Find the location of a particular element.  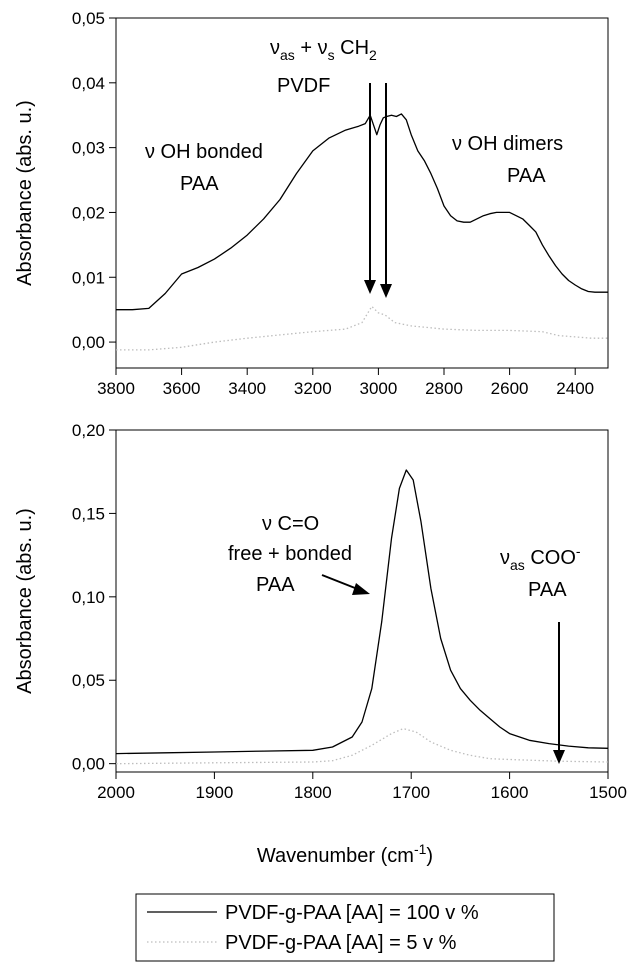

top-ytick-label: 0,04 is located at coordinates (88, 83).